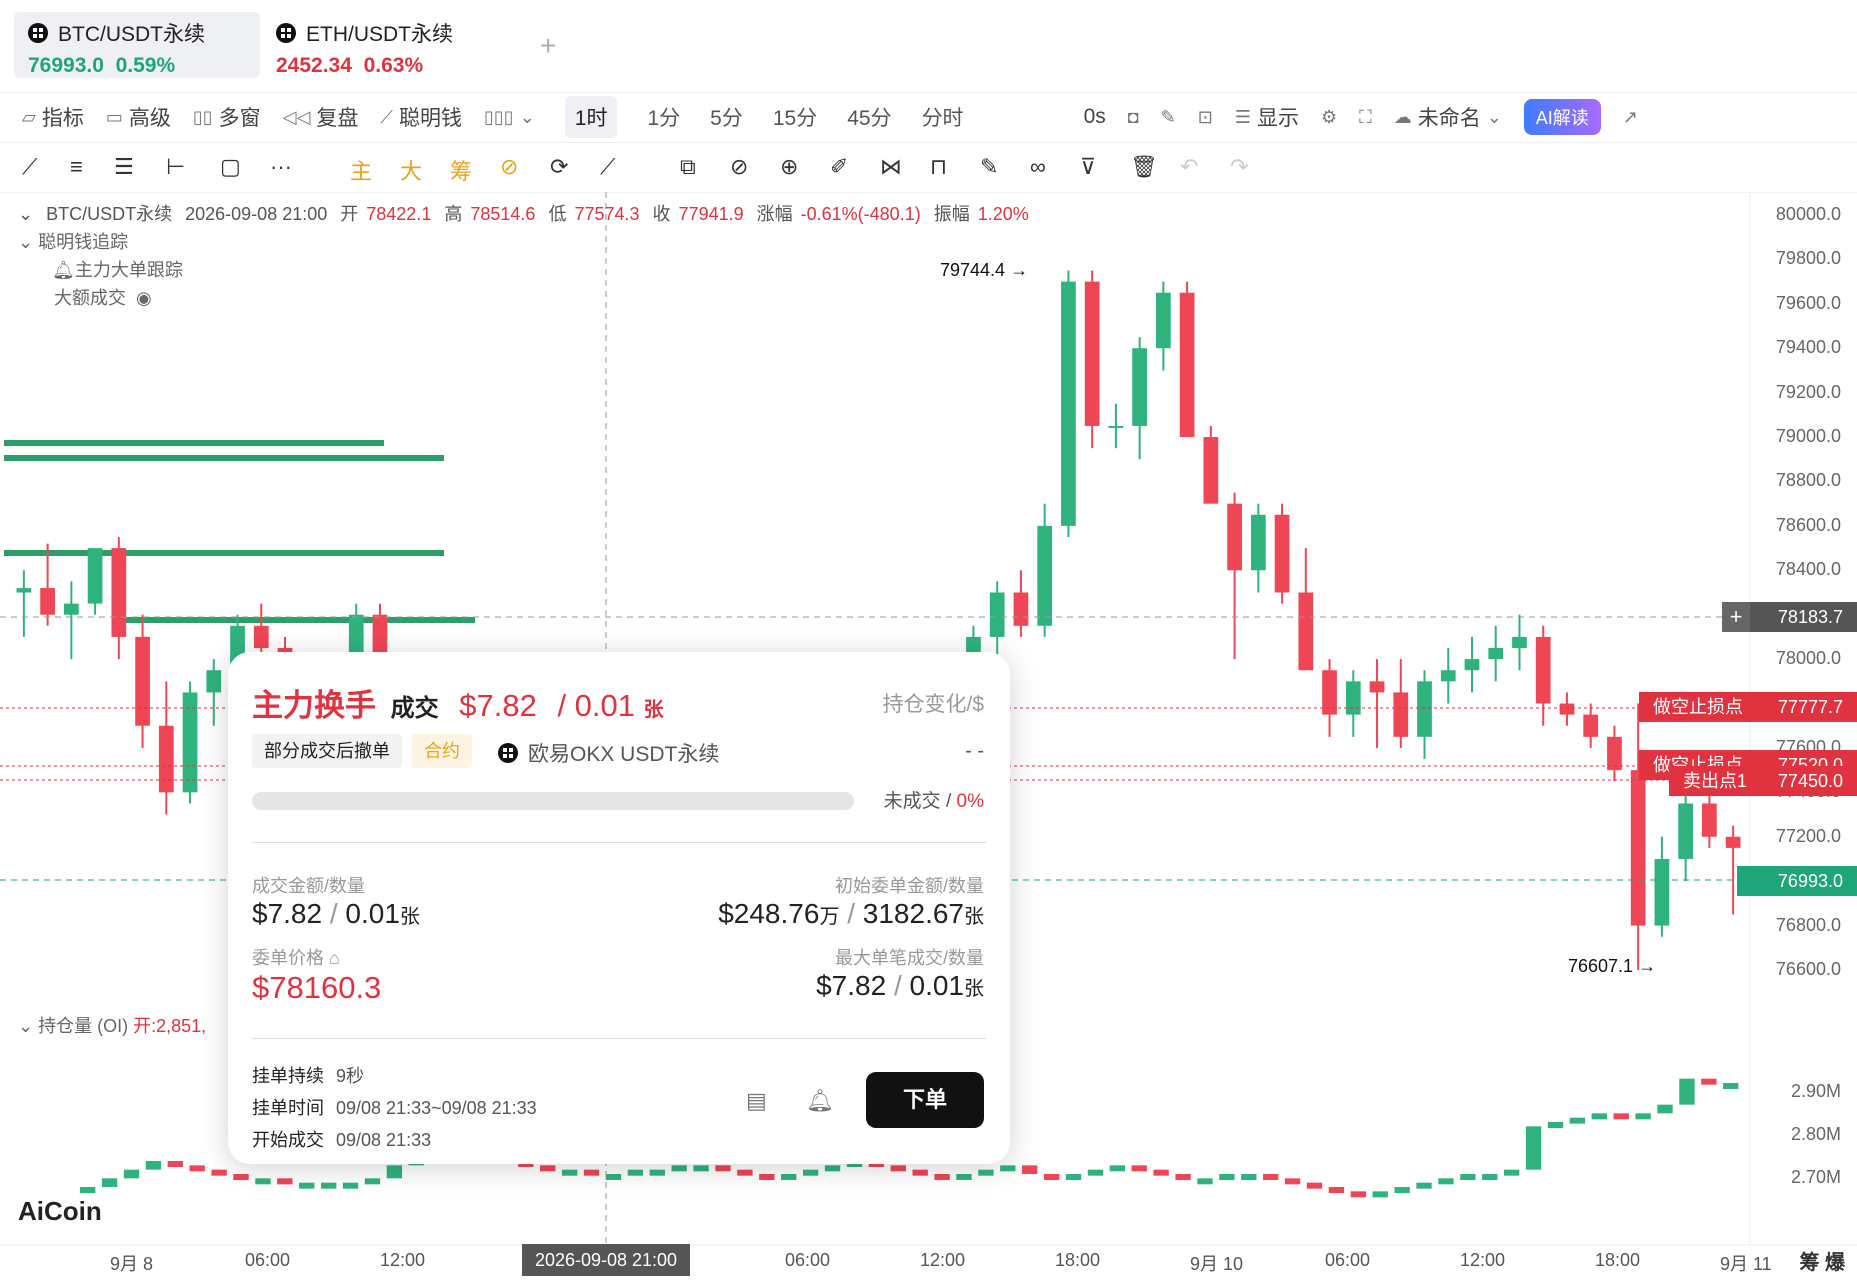 This screenshot has width=1857, height=1280. What do you see at coordinates (1168, 116) in the screenshot?
I see `pen-icon: ✎` at bounding box center [1168, 116].